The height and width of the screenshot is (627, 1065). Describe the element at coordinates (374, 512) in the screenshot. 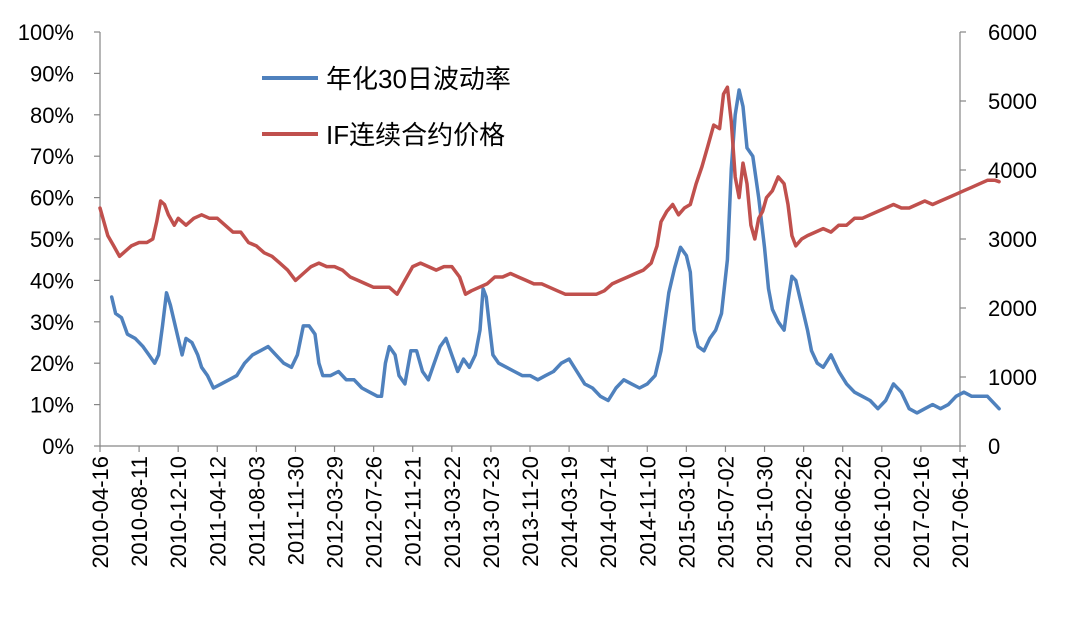

I see `x-tick-label: 2012-07-26` at that location.